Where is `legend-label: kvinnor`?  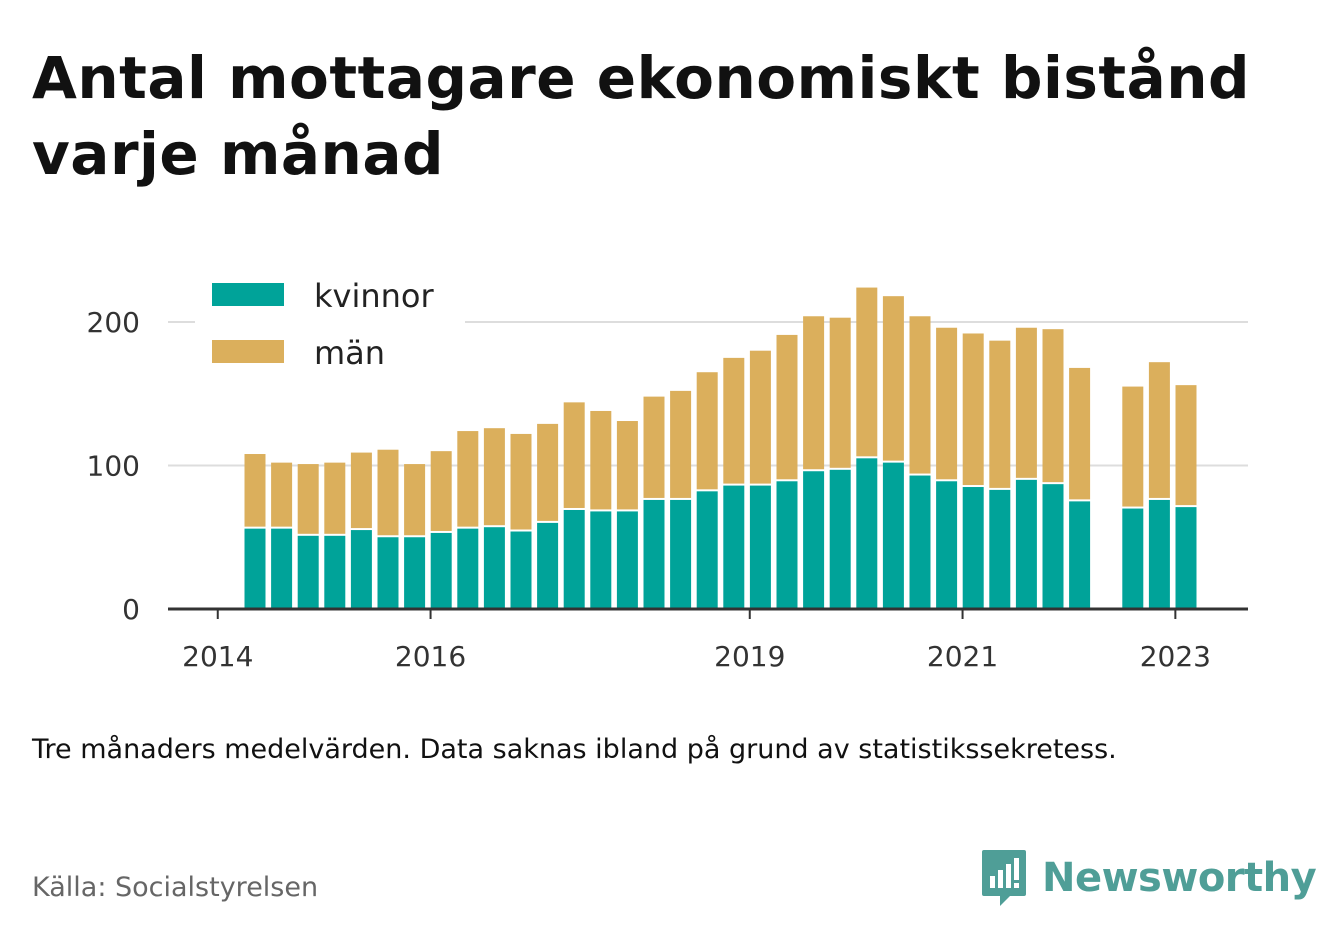
legend-label: kvinnor is located at coordinates (374, 296).